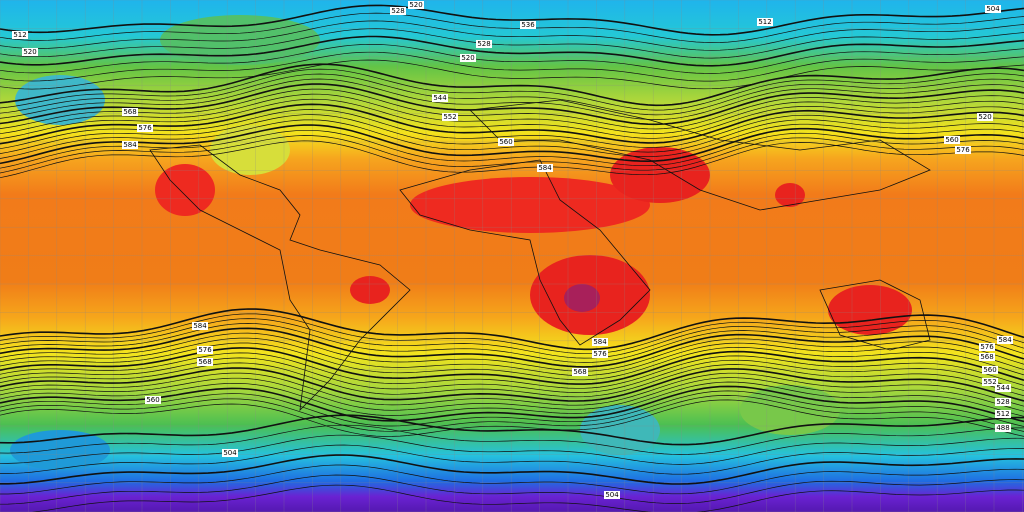  I want to click on coast-australia, so click(875, 315).